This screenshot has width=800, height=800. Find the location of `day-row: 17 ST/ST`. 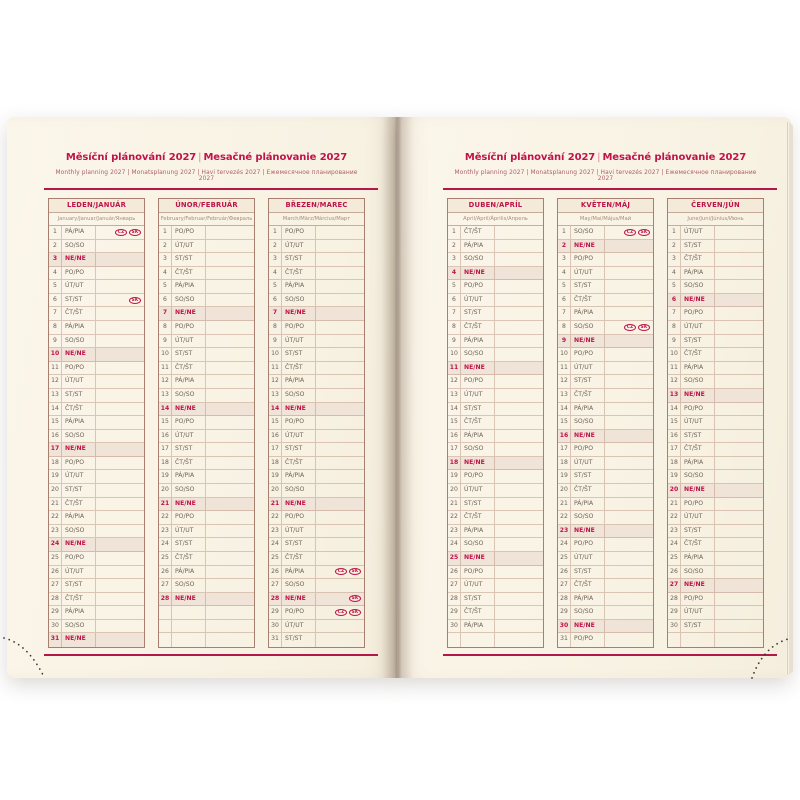

day-row: 17 ST/ST is located at coordinates (206, 450).